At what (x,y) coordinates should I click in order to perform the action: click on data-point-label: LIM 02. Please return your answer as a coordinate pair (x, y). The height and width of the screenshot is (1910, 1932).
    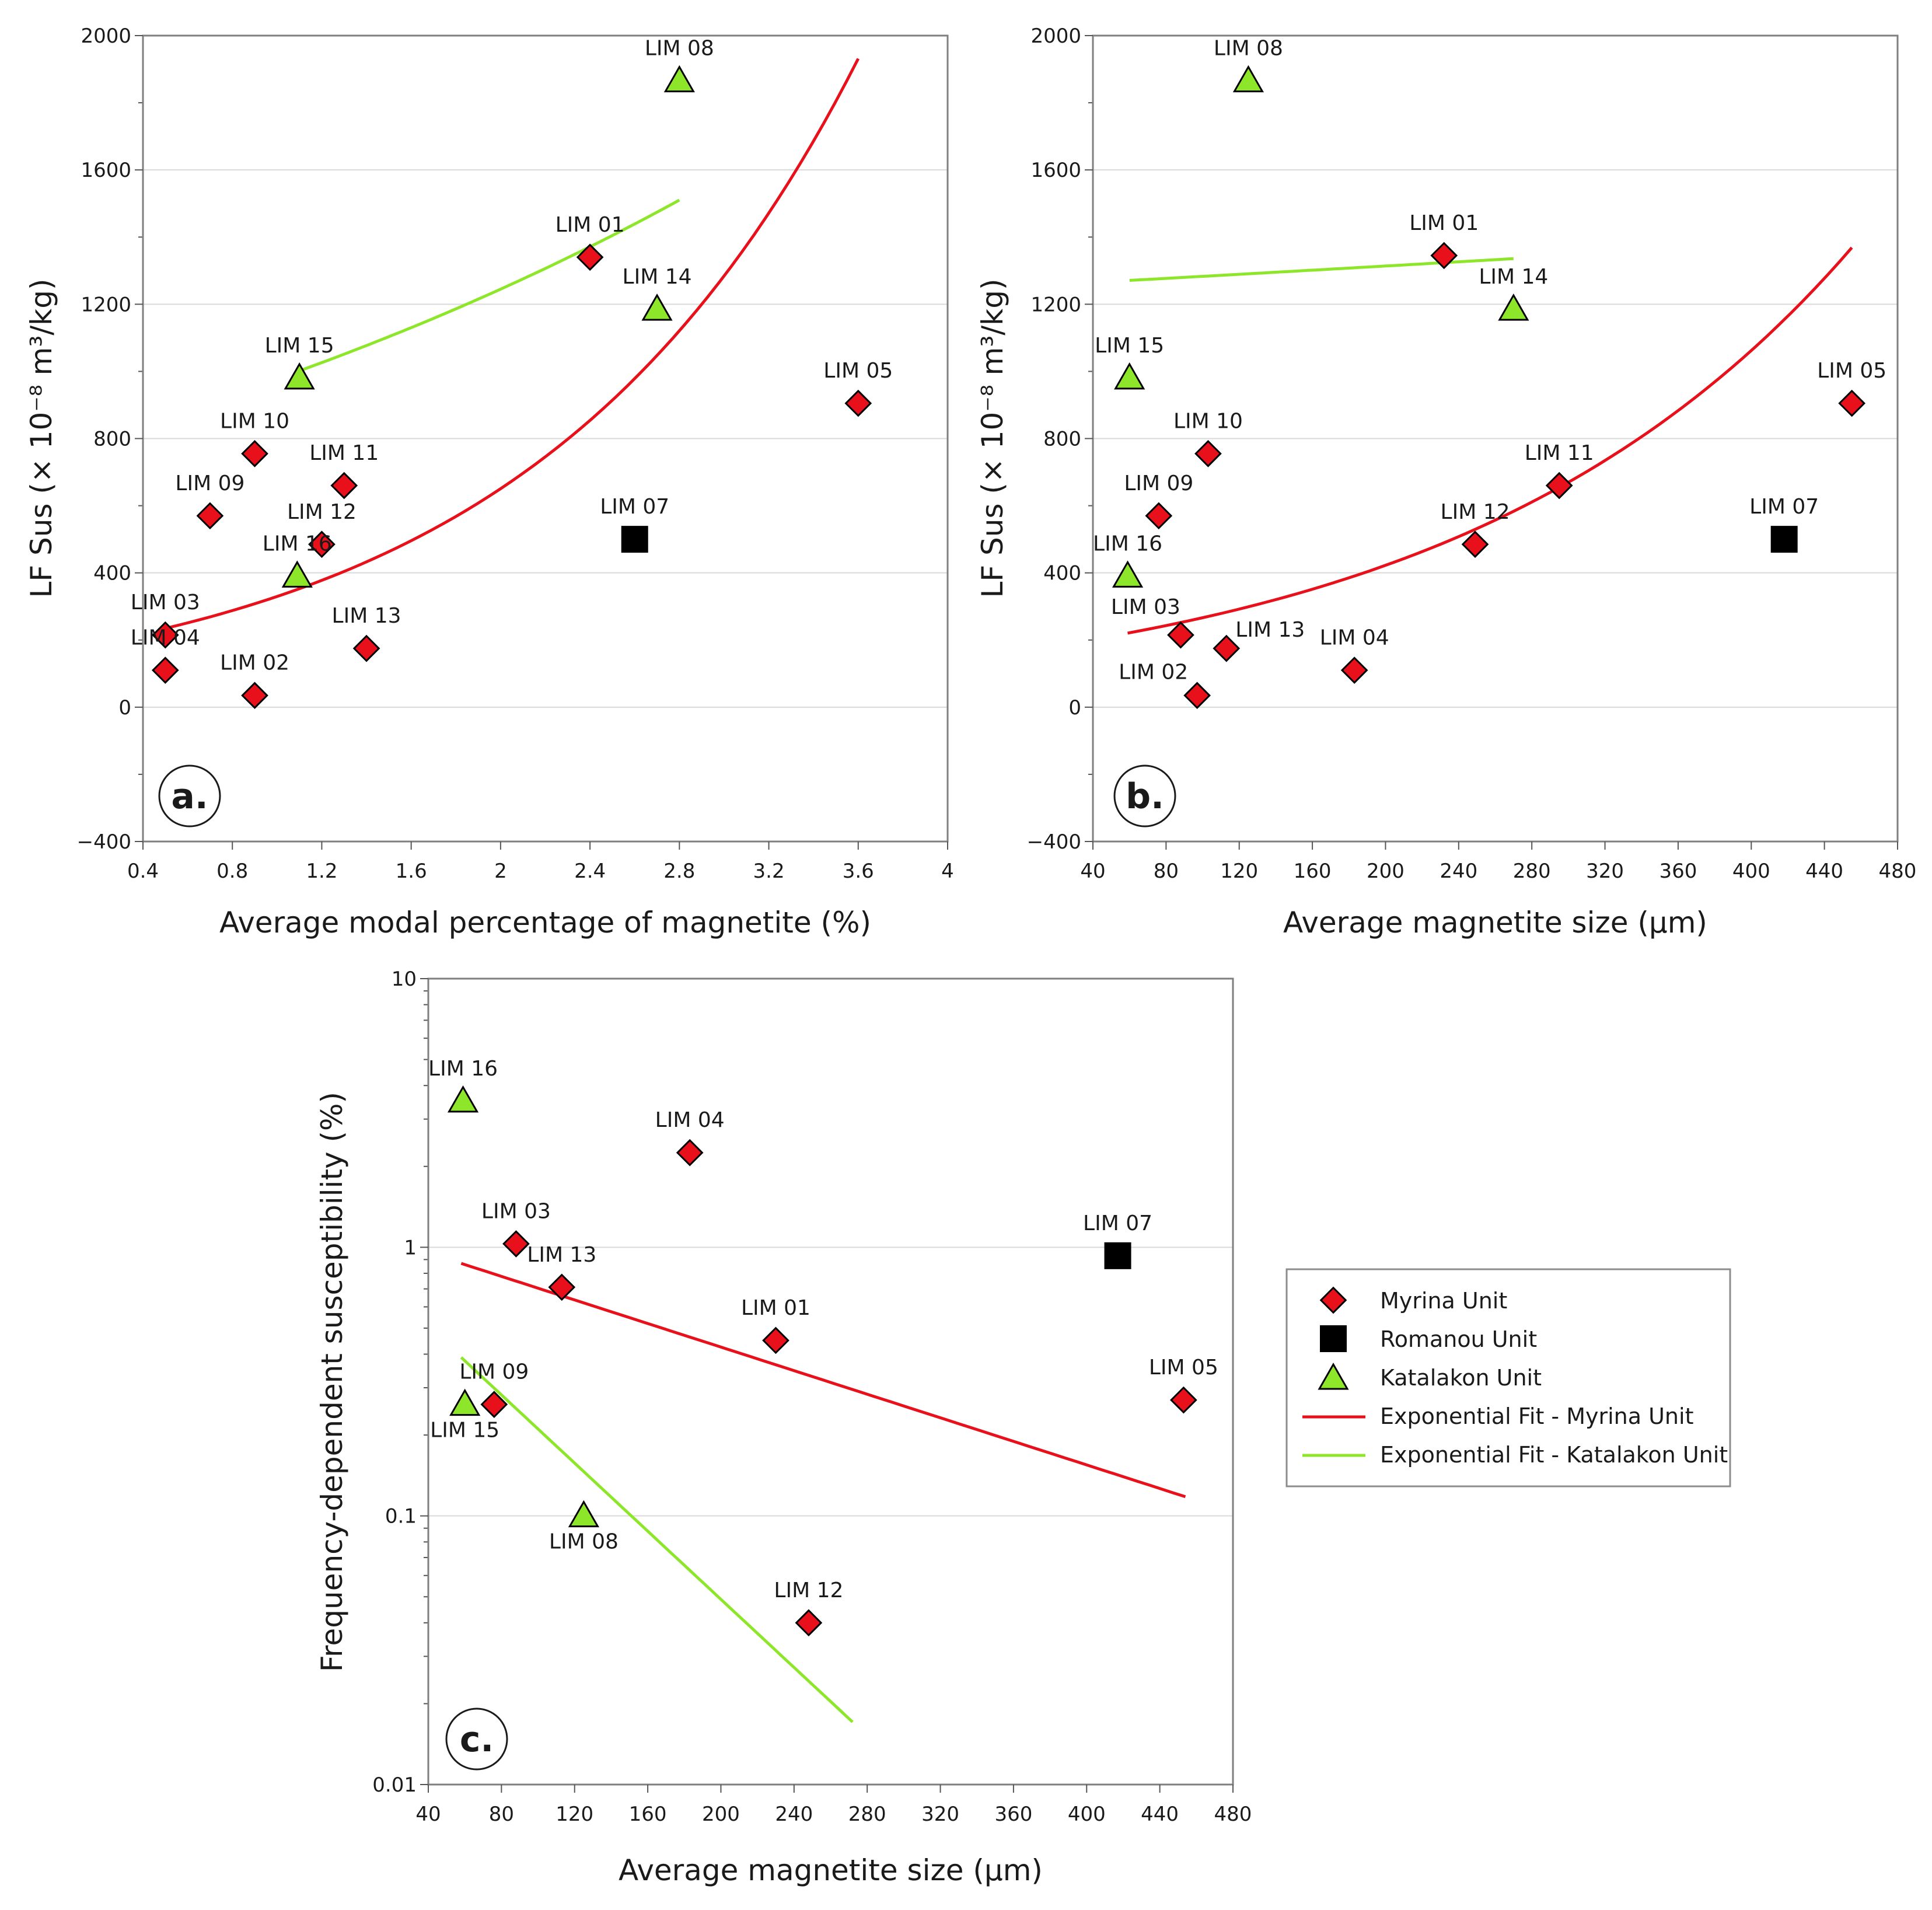
    Looking at the image, I should click on (254, 663).